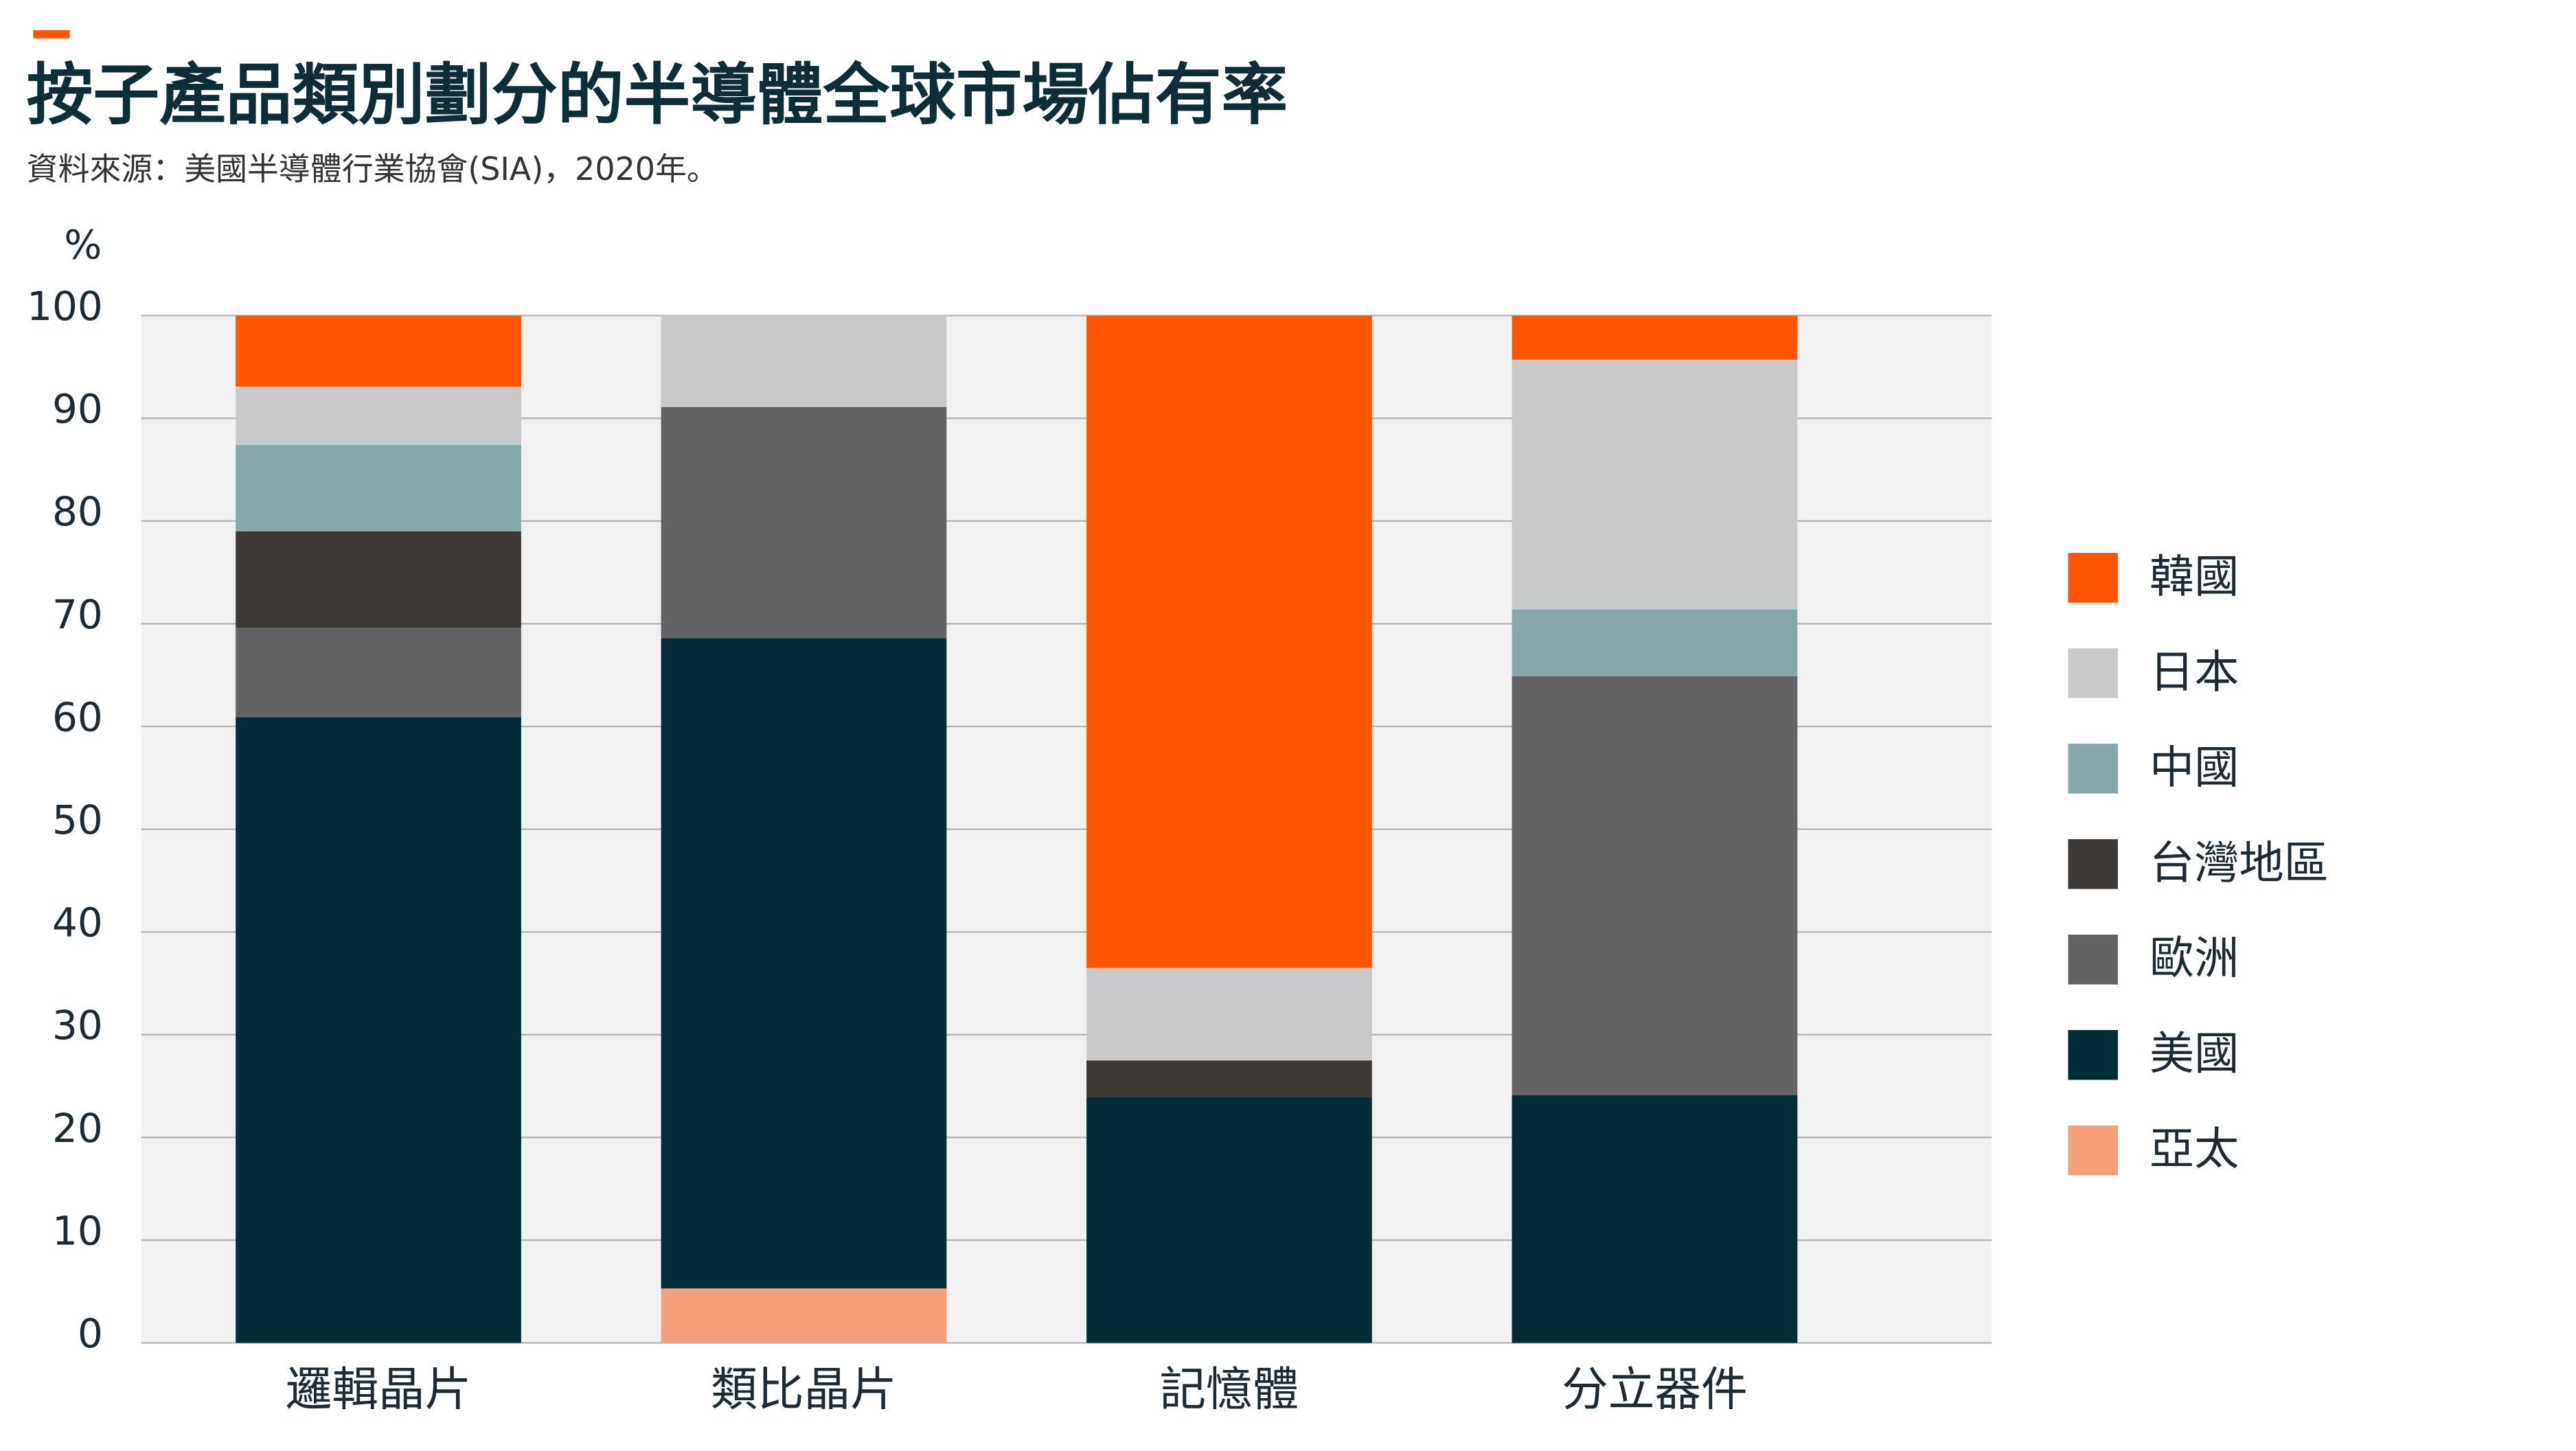  I want to click on y-tick-label: 70, so click(77, 614).